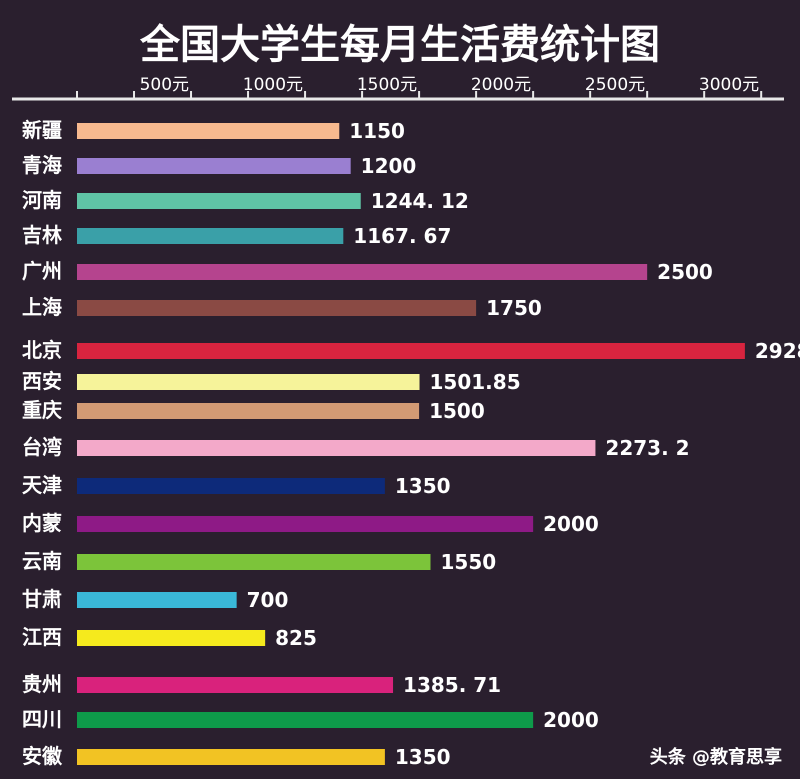 The image size is (800, 779). I want to click on value-label: 700, so click(268, 600).